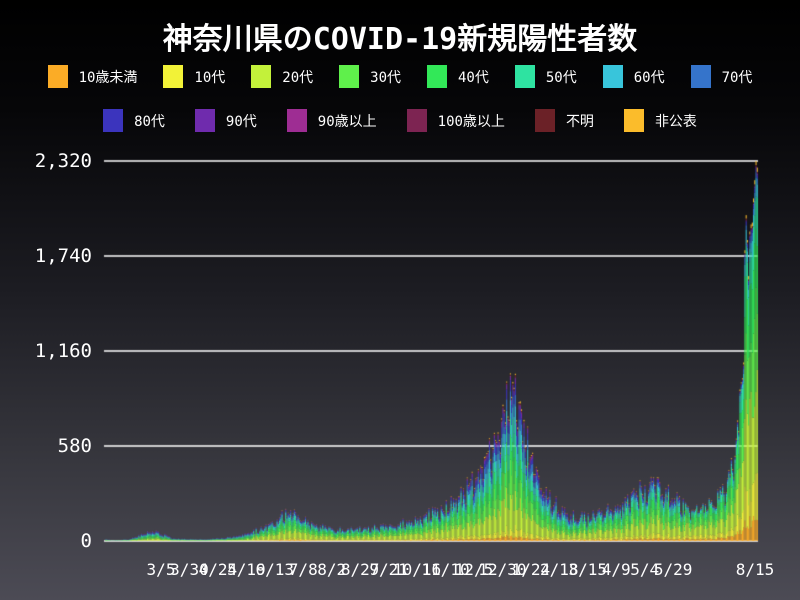 Image resolution: width=800 pixels, height=600 pixels. What do you see at coordinates (502, 569) in the screenshot?
I see `x-tick-label: 12/30` at bounding box center [502, 569].